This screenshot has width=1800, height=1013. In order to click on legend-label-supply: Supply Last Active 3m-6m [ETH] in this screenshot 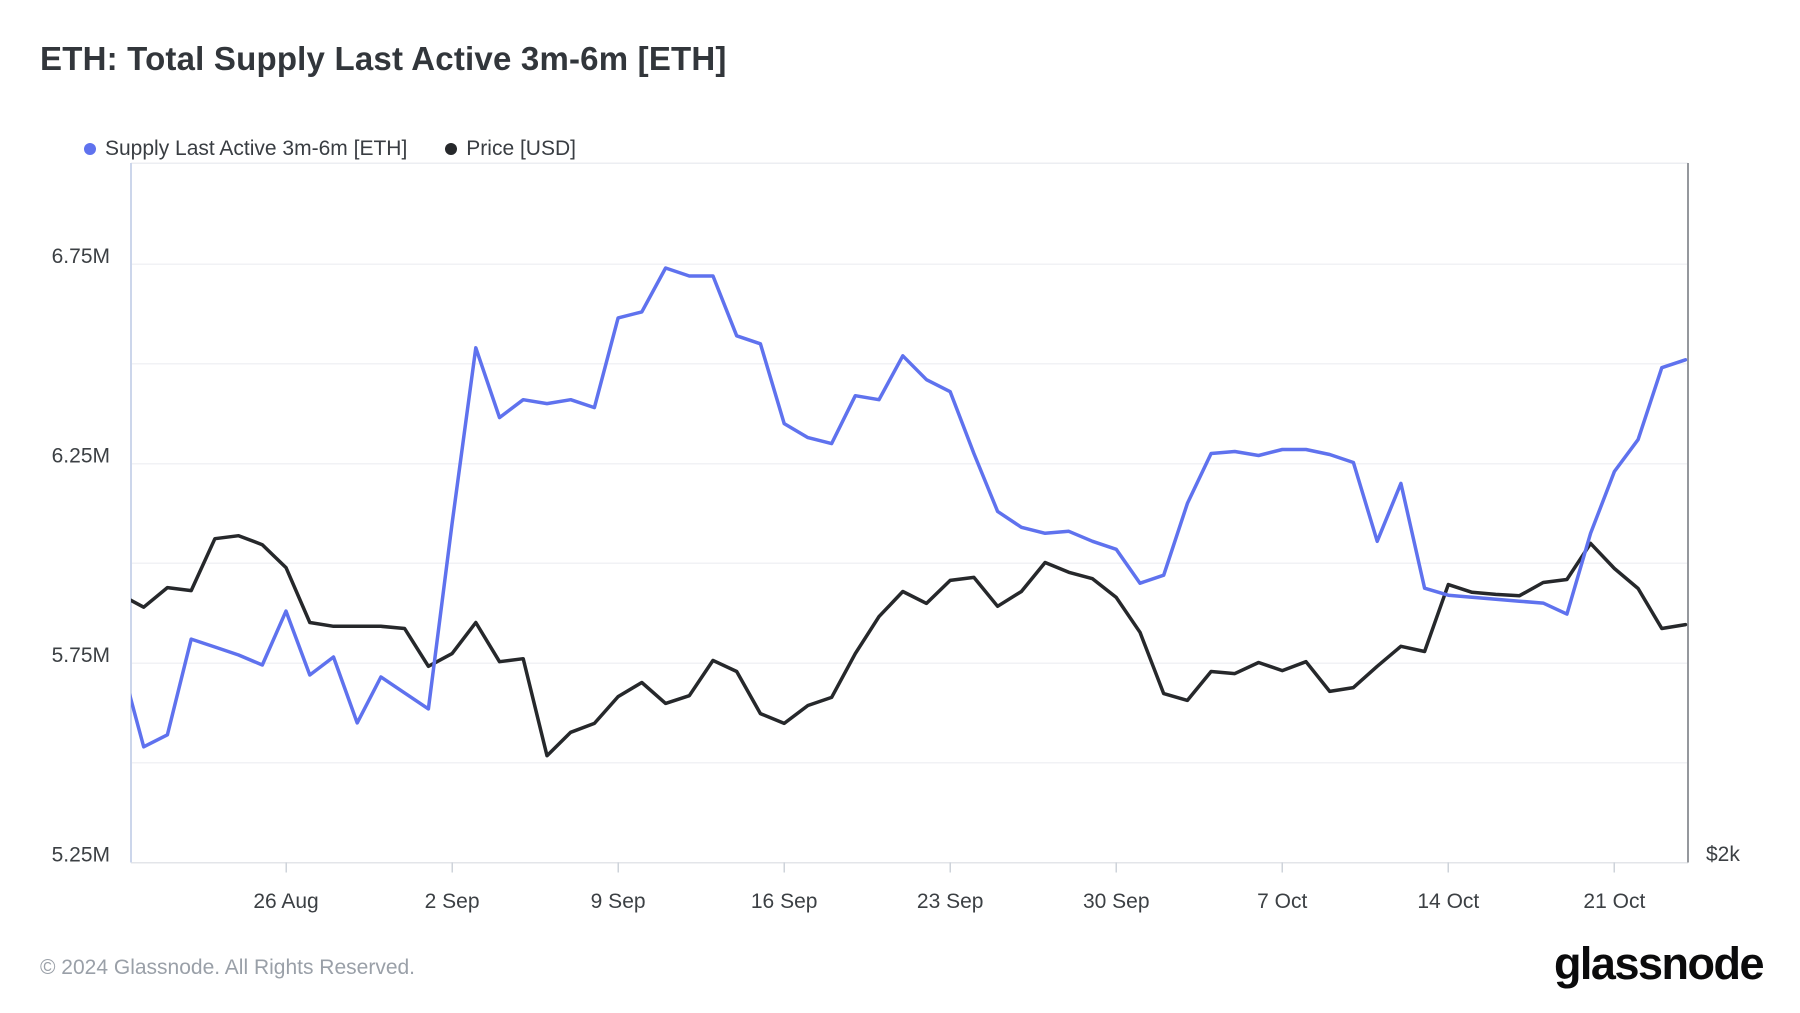, I will do `click(256, 148)`.